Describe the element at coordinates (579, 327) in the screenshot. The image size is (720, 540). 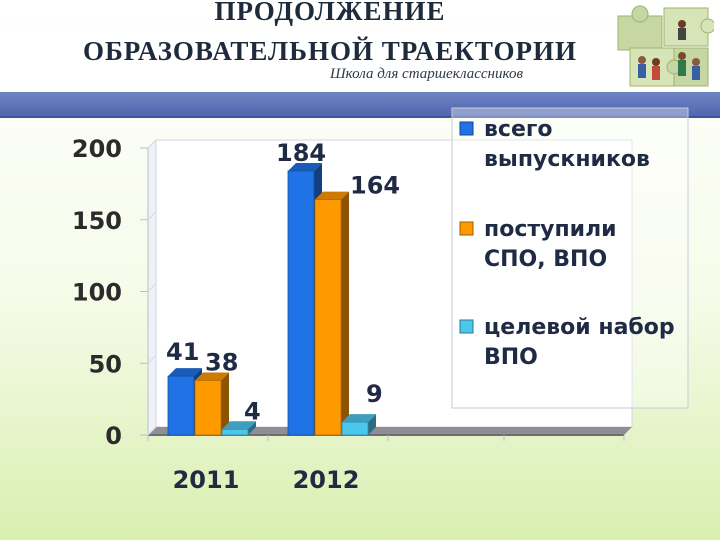
I see `legend-label: целевой набор` at that location.